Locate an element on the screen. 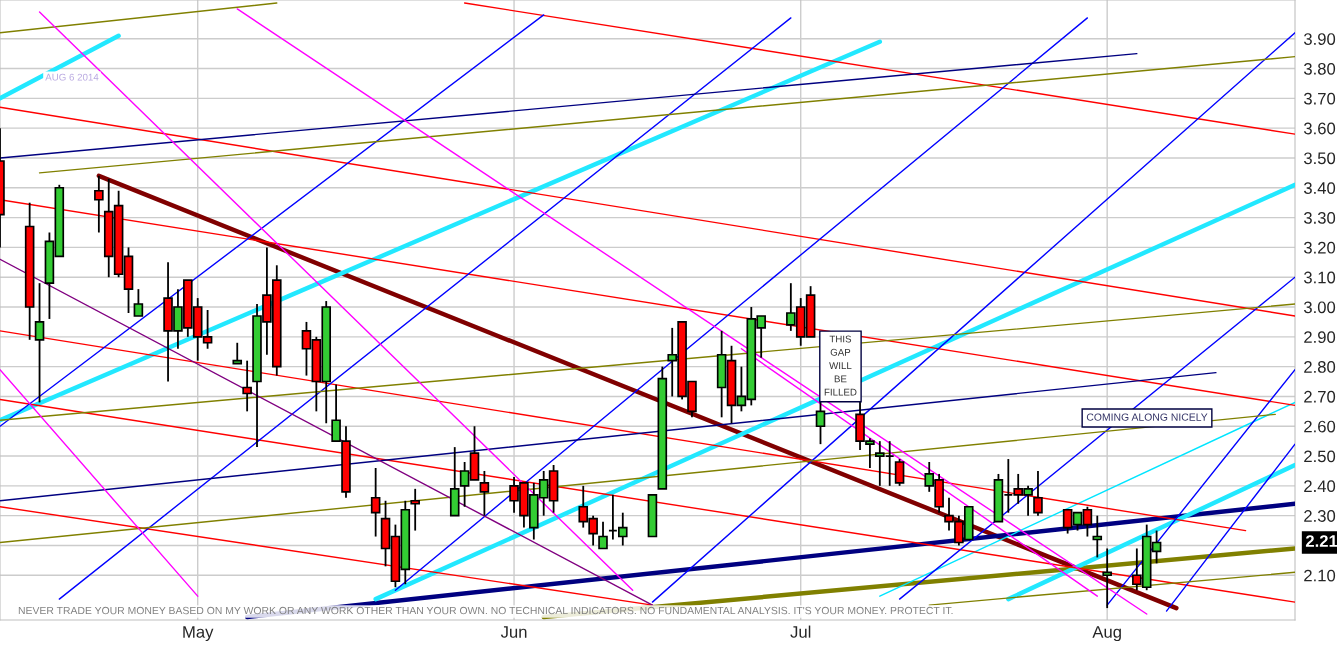 This screenshot has width=1337, height=651. y-tick-label: 3.10 is located at coordinates (1319, 277).